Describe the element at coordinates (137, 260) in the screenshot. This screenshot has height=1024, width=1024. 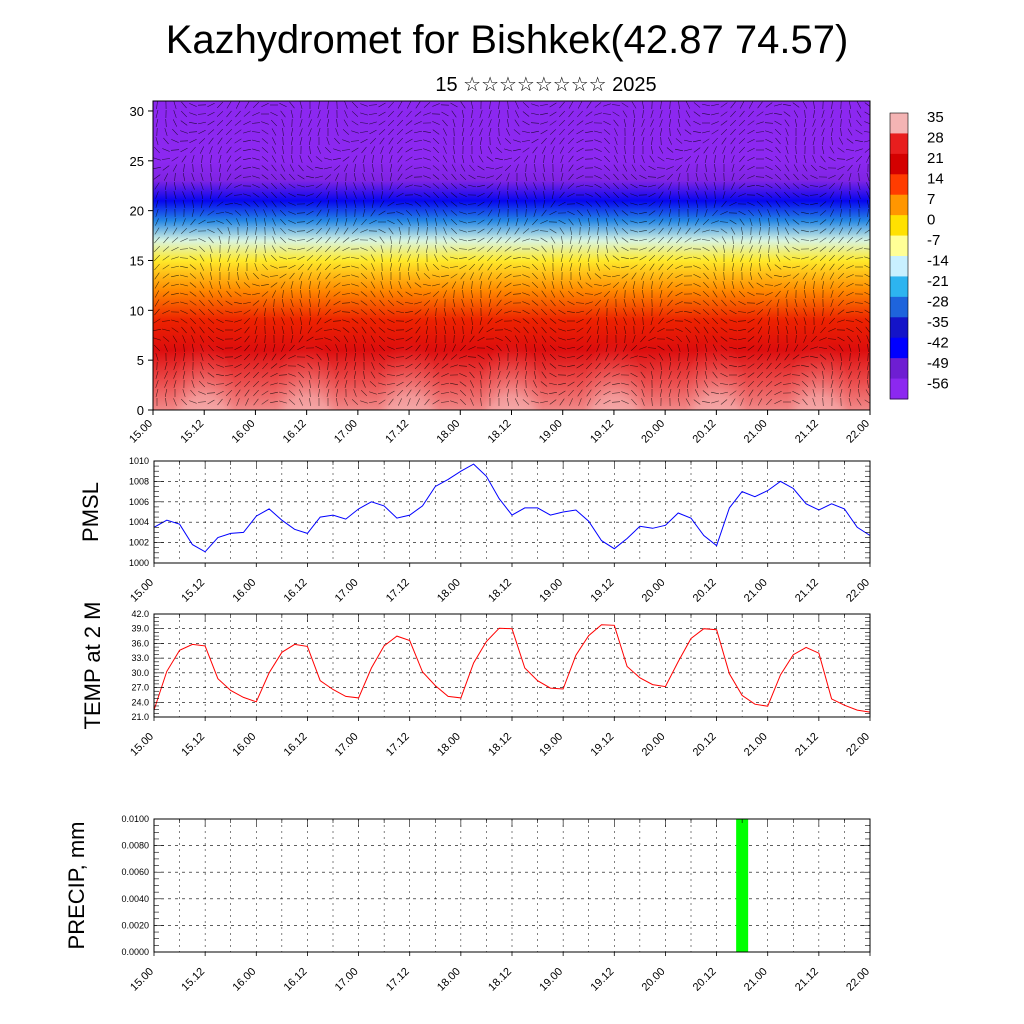
I see `cs-ytick-label: 15` at that location.